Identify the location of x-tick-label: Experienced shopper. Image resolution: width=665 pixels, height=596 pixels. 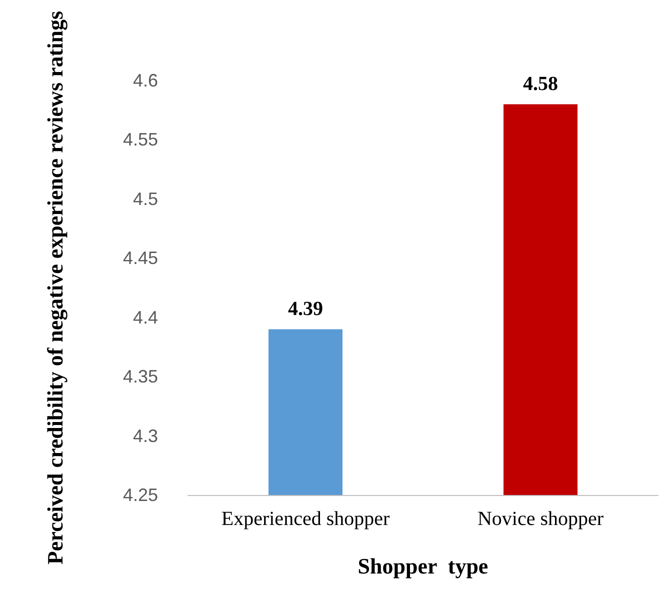
(305, 519).